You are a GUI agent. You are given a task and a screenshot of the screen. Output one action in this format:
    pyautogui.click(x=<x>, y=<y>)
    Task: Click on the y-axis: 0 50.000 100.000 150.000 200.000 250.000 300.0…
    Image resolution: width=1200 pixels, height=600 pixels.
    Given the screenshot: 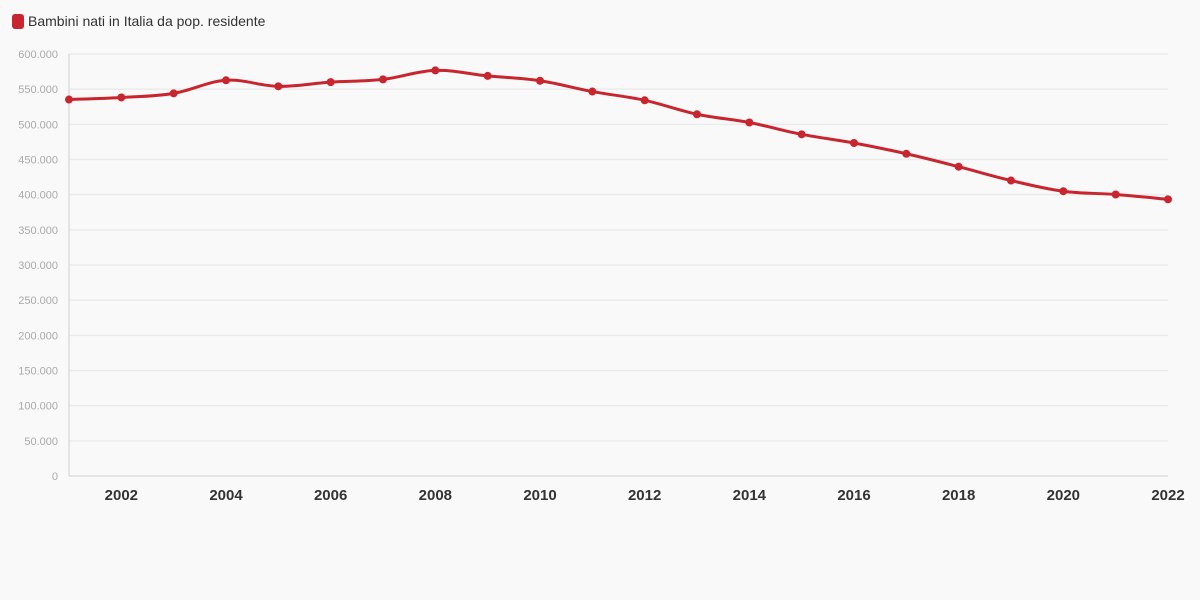 What is the action you would take?
    pyautogui.click(x=38, y=266)
    